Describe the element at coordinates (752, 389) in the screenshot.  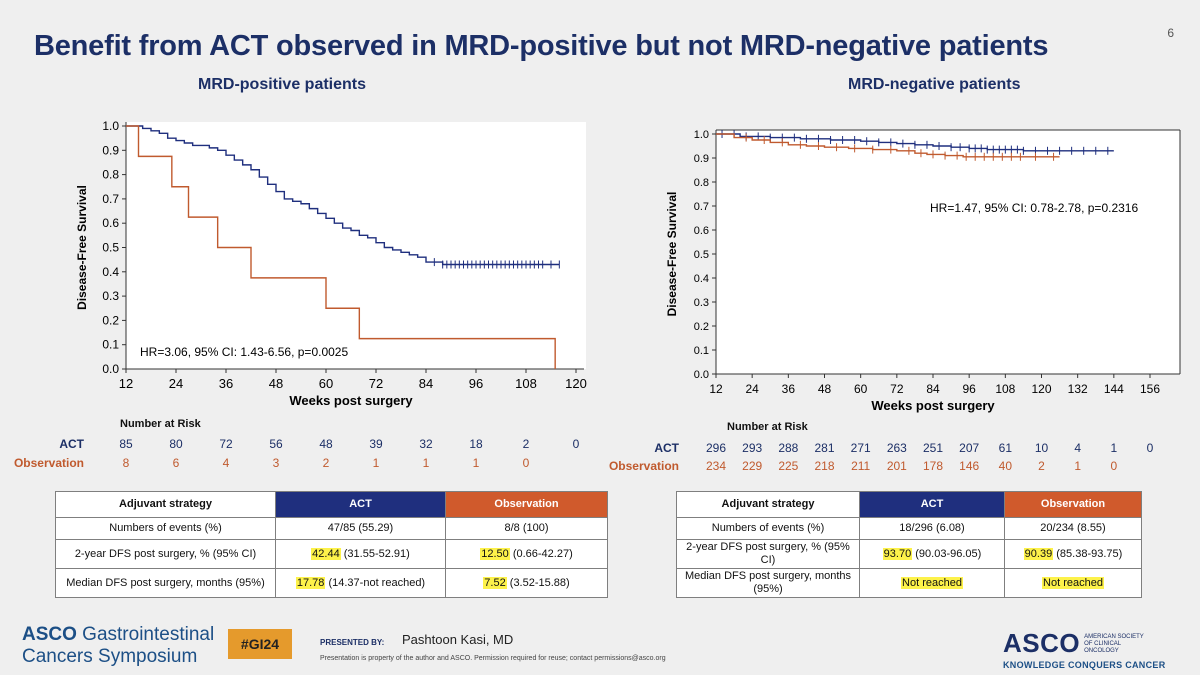
I see `x-tick-label: 24` at that location.